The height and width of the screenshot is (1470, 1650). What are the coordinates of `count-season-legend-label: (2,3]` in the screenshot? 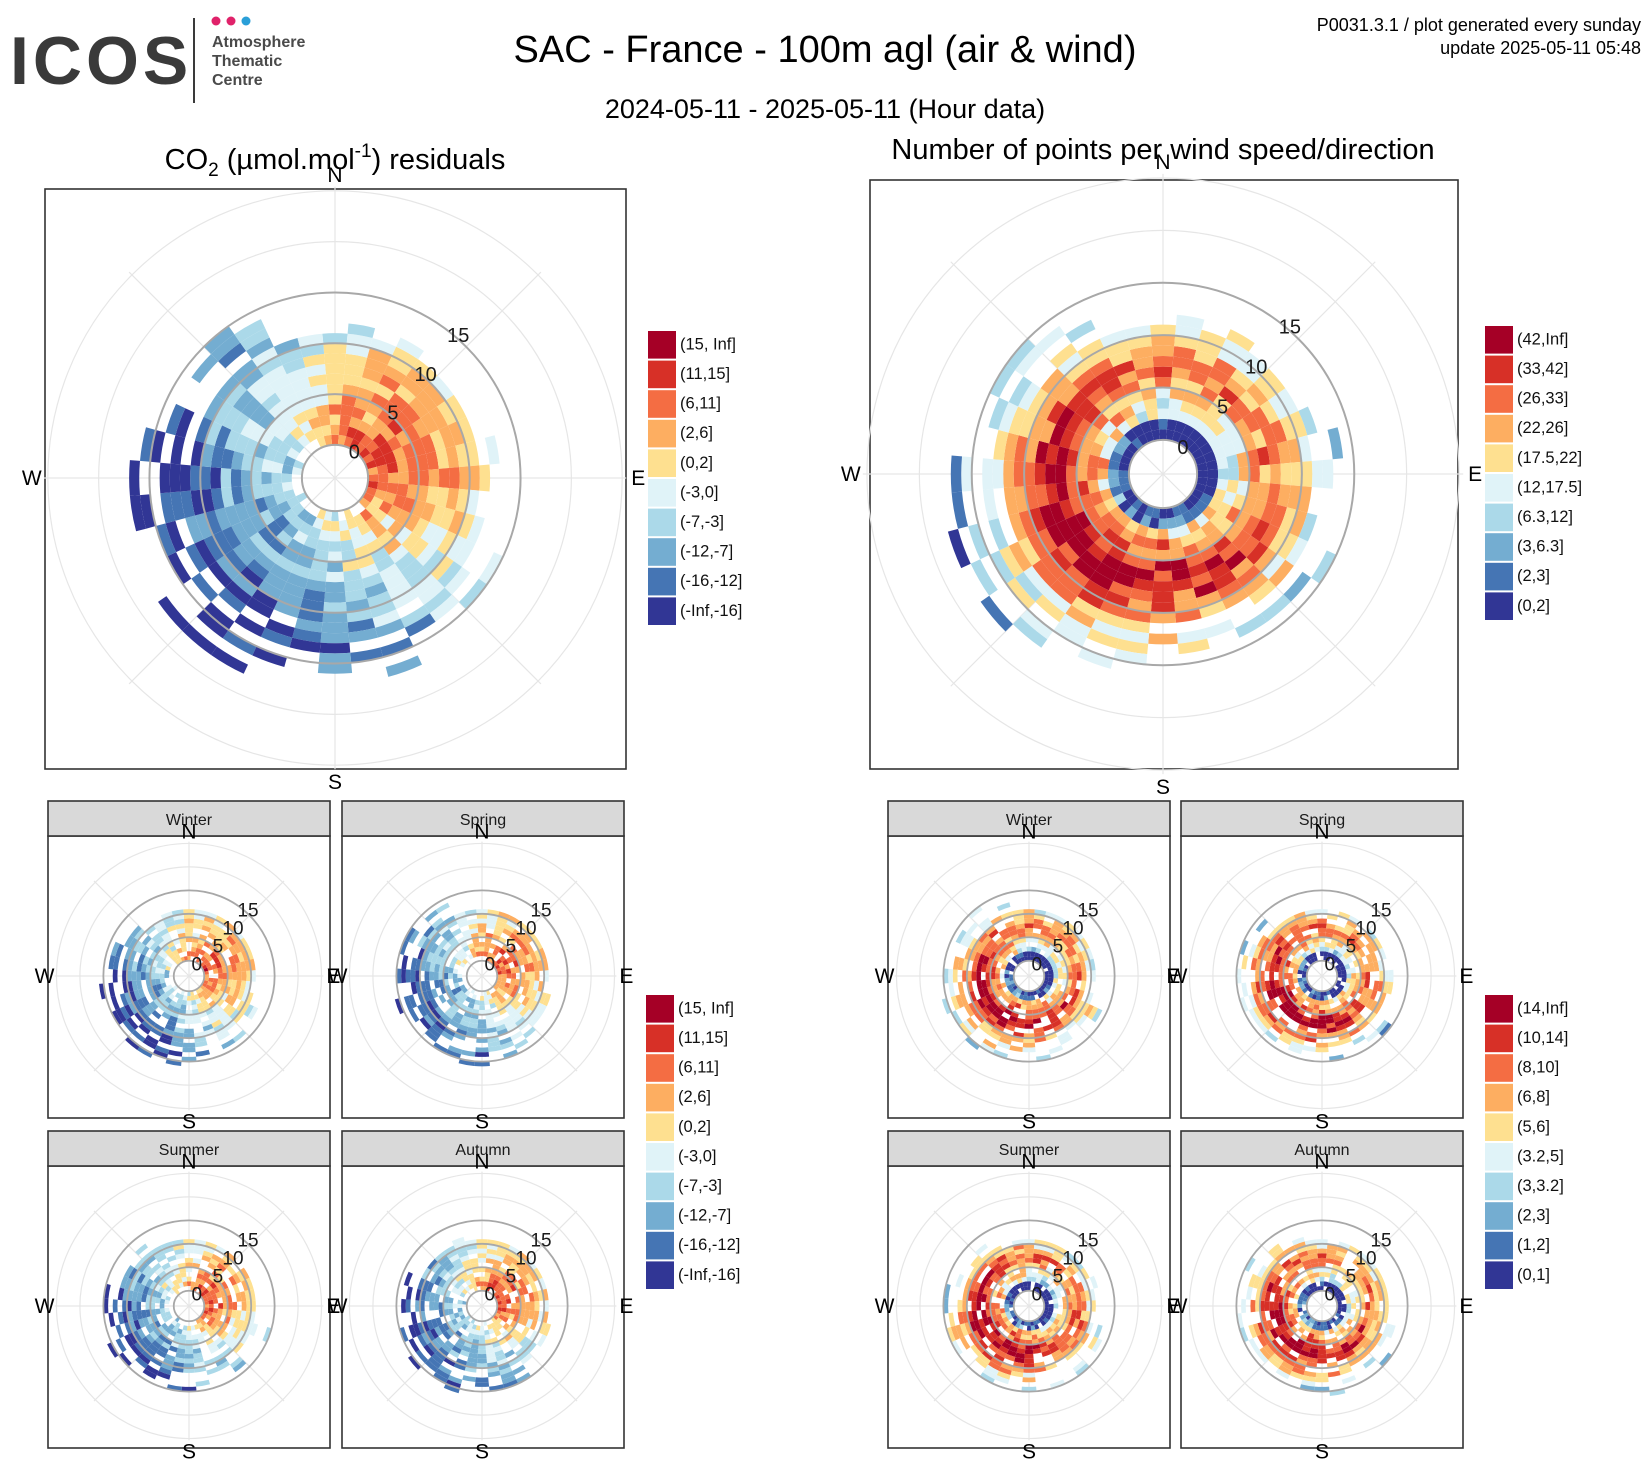 It's located at (1533, 1216).